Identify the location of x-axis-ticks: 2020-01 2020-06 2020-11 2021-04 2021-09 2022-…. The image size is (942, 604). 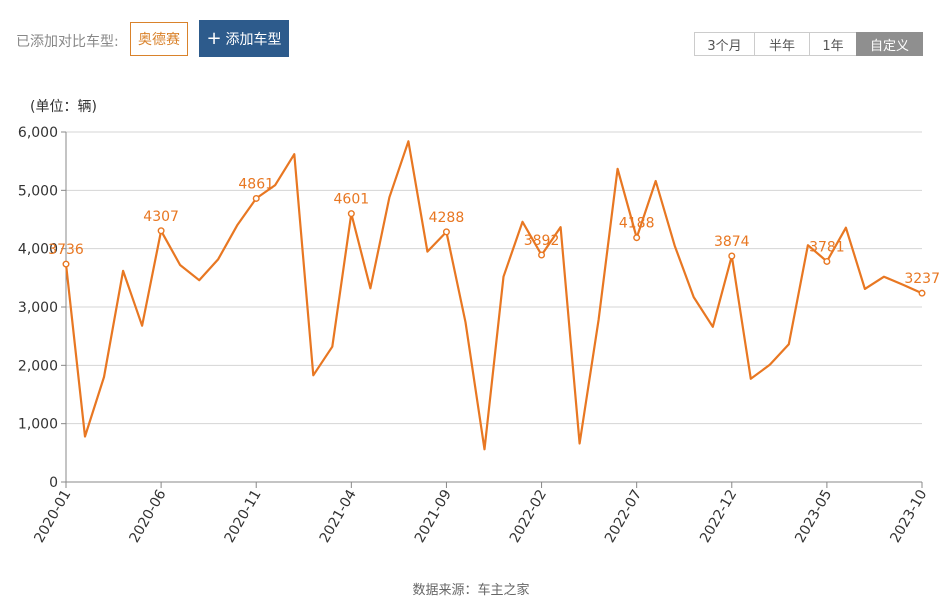
(480, 514).